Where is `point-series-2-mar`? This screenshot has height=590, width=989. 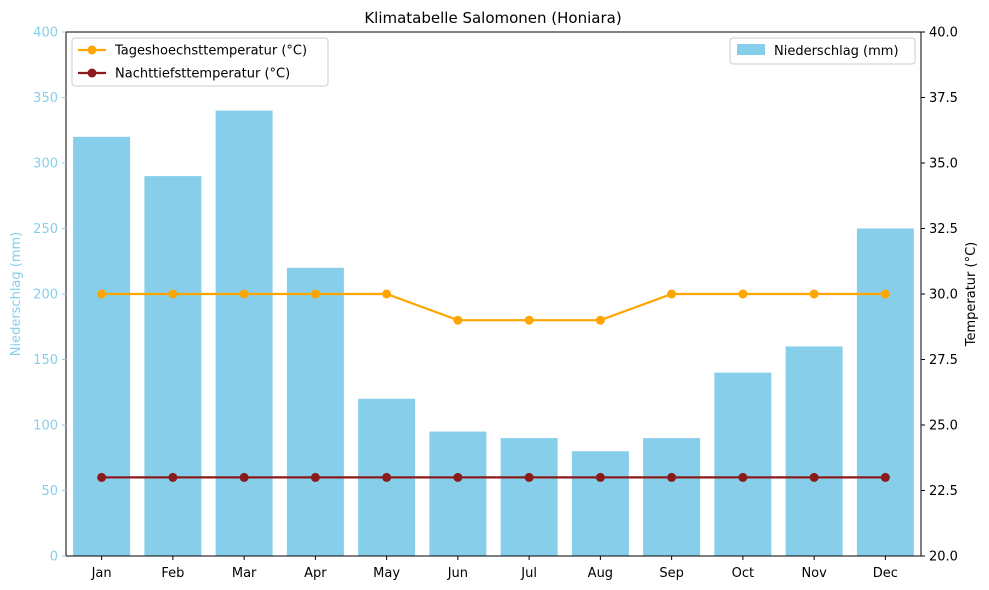 point-series-2-mar is located at coordinates (244, 477).